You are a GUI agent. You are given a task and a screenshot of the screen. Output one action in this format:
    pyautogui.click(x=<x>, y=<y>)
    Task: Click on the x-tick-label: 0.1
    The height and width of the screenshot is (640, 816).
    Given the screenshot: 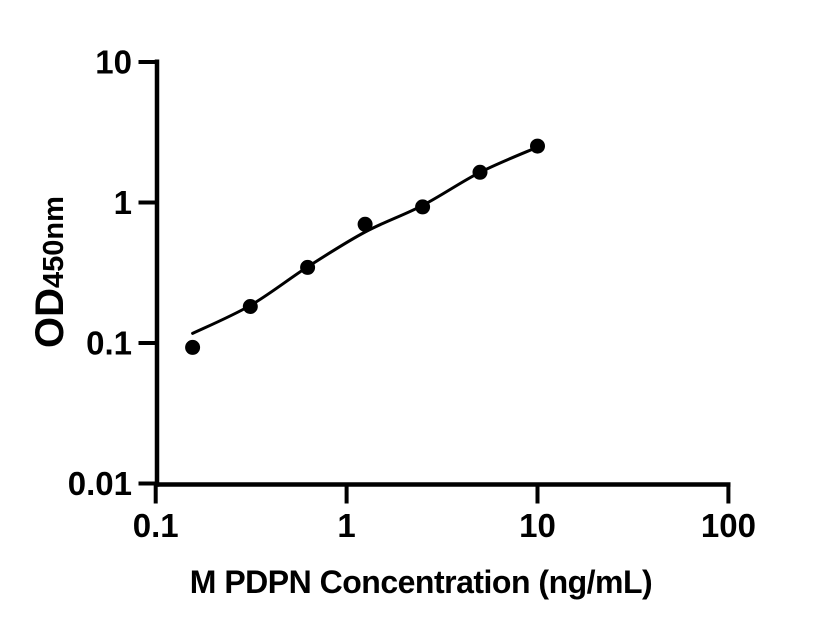 What is the action you would take?
    pyautogui.click(x=156, y=525)
    